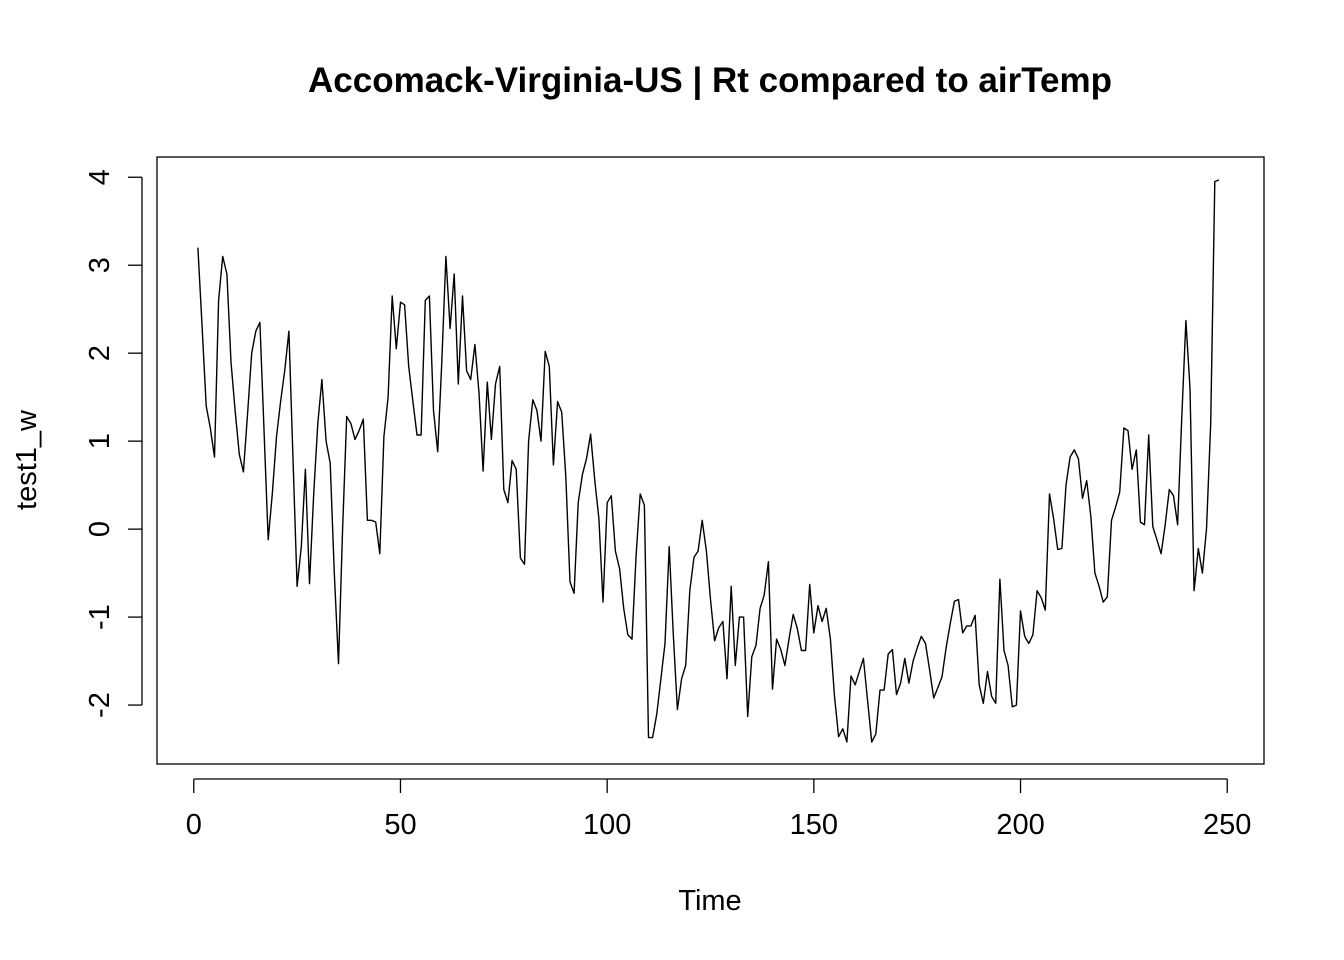 Image resolution: width=1344 pixels, height=960 pixels. What do you see at coordinates (607, 825) in the screenshot?
I see `x-tick-label: 100` at bounding box center [607, 825].